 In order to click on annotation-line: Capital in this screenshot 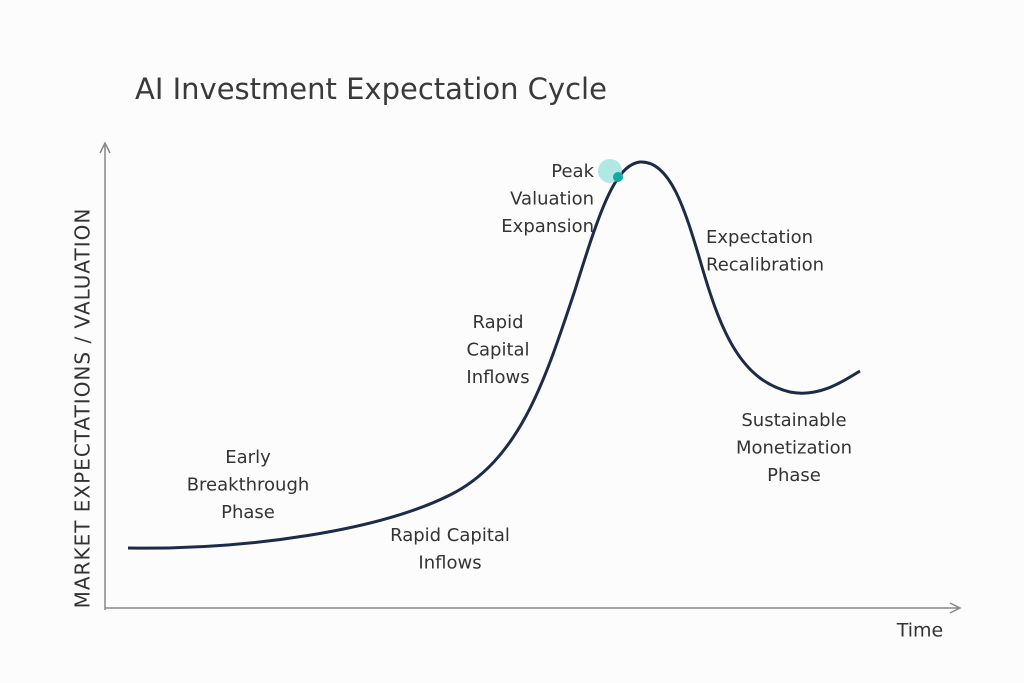, I will do `click(497, 350)`.